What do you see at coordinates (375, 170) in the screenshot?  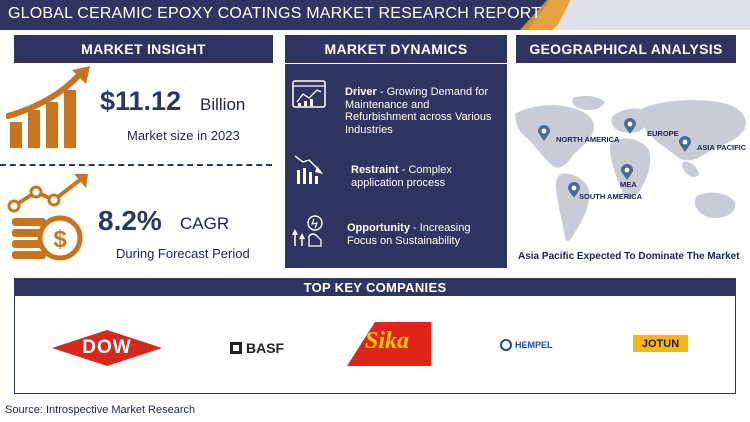 I see `restraint-label: Restraint` at bounding box center [375, 170].